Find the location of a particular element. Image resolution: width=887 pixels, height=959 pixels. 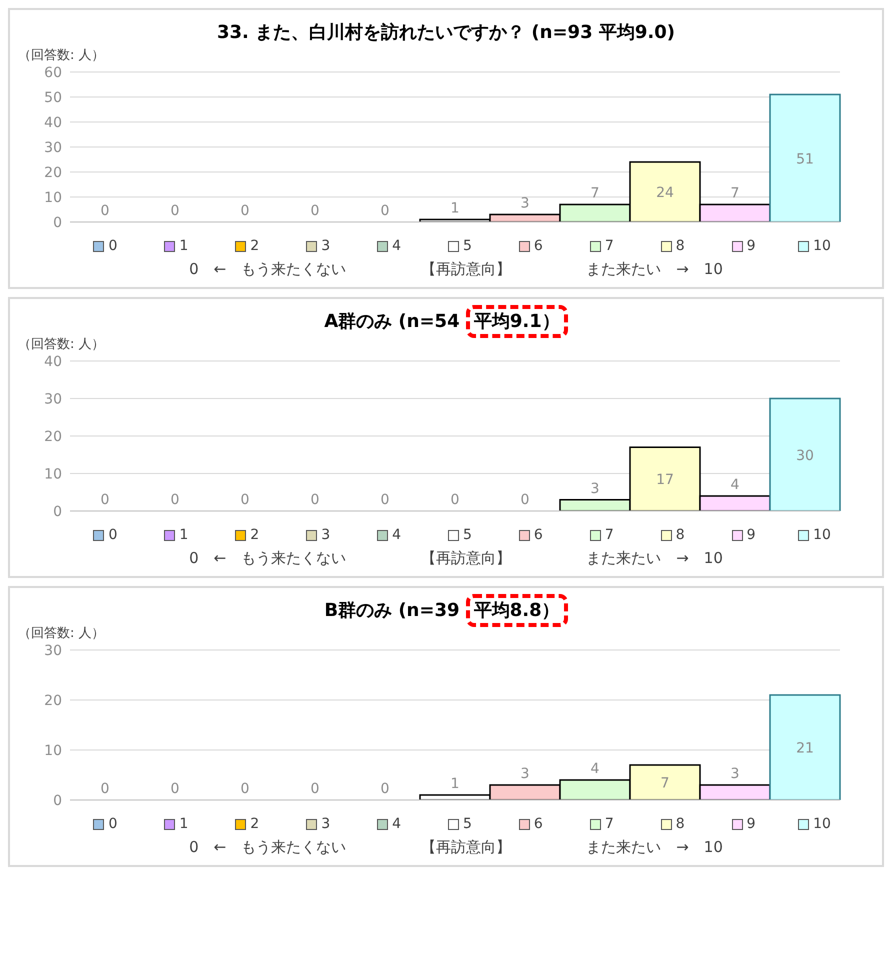

data-label: 24 is located at coordinates (665, 193).